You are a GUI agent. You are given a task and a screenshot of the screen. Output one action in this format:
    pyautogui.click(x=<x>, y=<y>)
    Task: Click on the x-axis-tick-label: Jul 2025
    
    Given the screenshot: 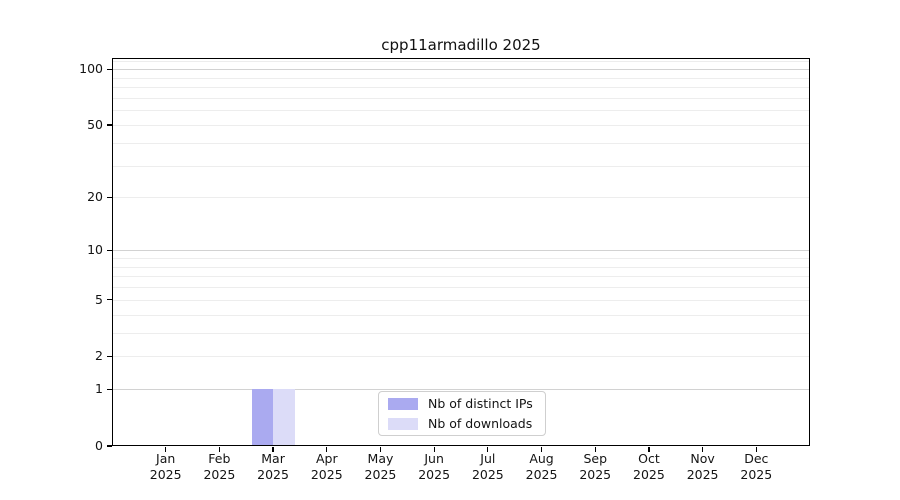 What is the action you would take?
    pyautogui.click(x=488, y=467)
    